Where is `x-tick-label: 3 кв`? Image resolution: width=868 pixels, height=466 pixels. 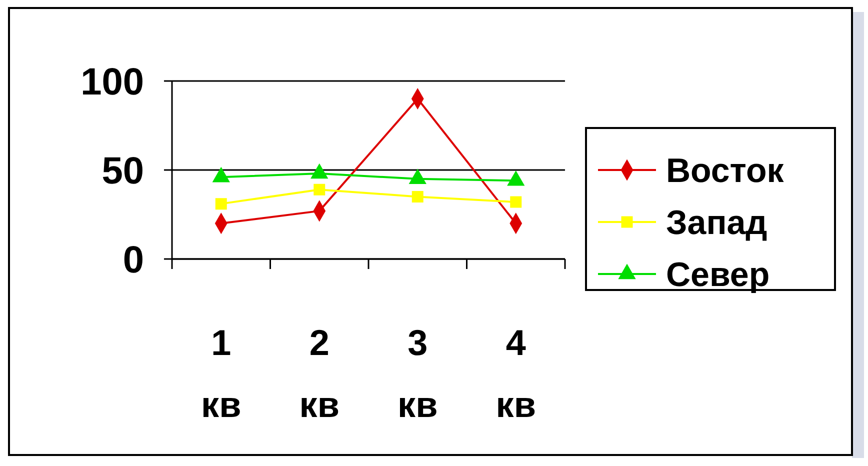 x-tick-label: 3 кв is located at coordinates (417, 374).